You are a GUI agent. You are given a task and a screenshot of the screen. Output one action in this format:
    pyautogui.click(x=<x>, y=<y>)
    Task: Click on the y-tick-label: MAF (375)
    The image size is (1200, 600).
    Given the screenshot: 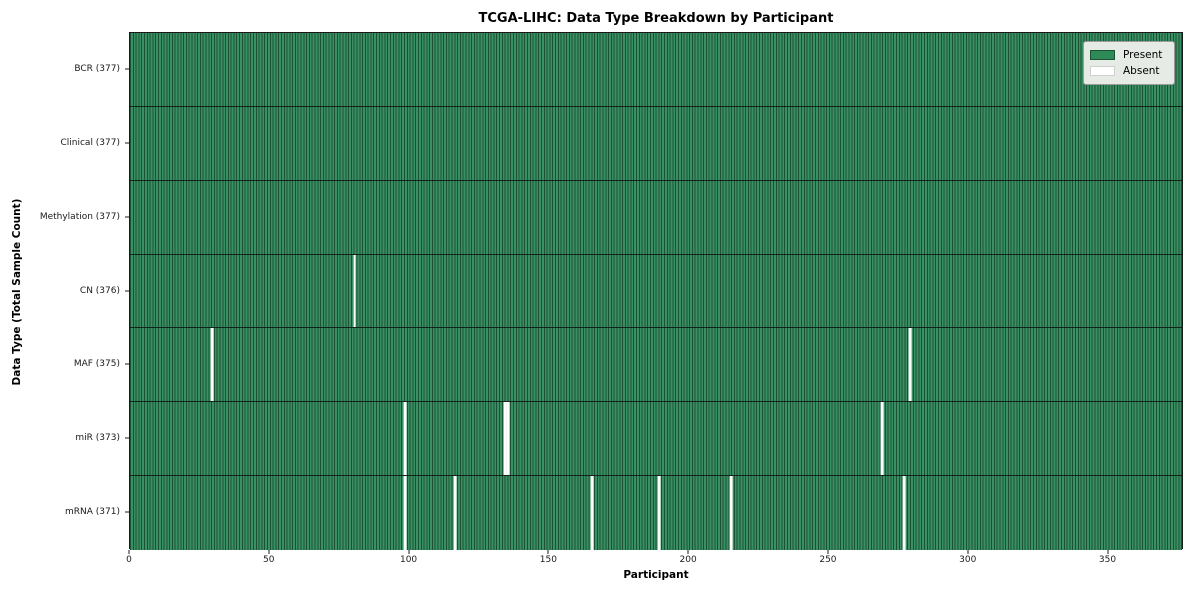 What is the action you would take?
    pyautogui.click(x=96, y=364)
    